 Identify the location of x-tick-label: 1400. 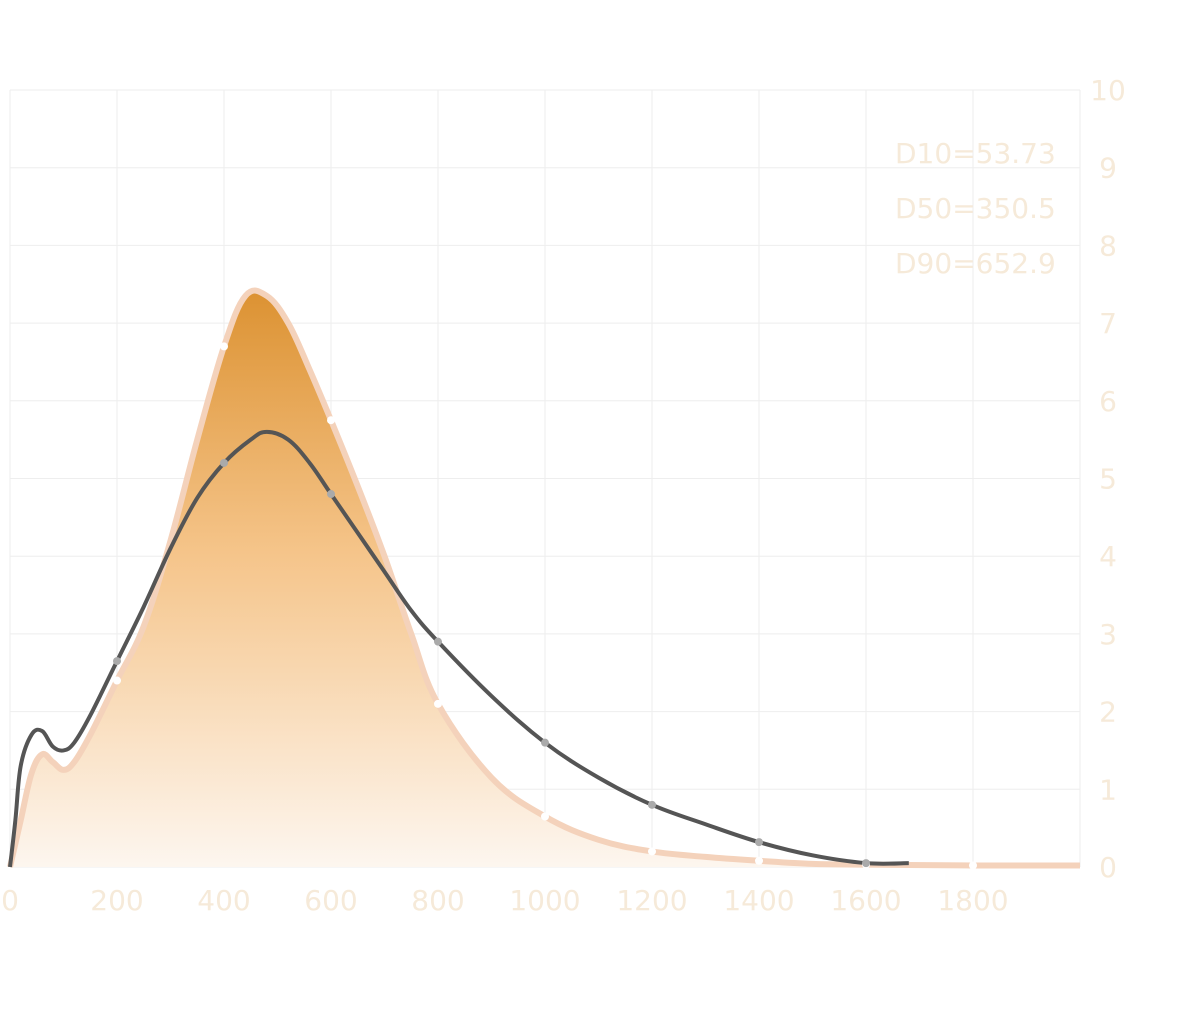
(758, 900).